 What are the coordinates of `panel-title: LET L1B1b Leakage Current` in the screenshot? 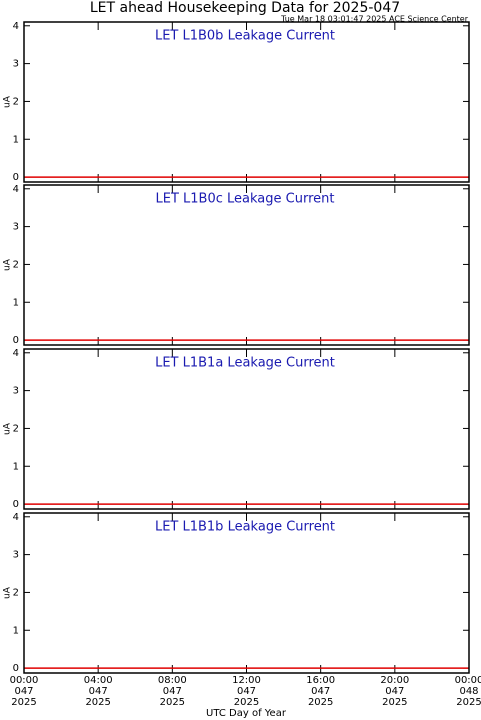 It's located at (245, 527).